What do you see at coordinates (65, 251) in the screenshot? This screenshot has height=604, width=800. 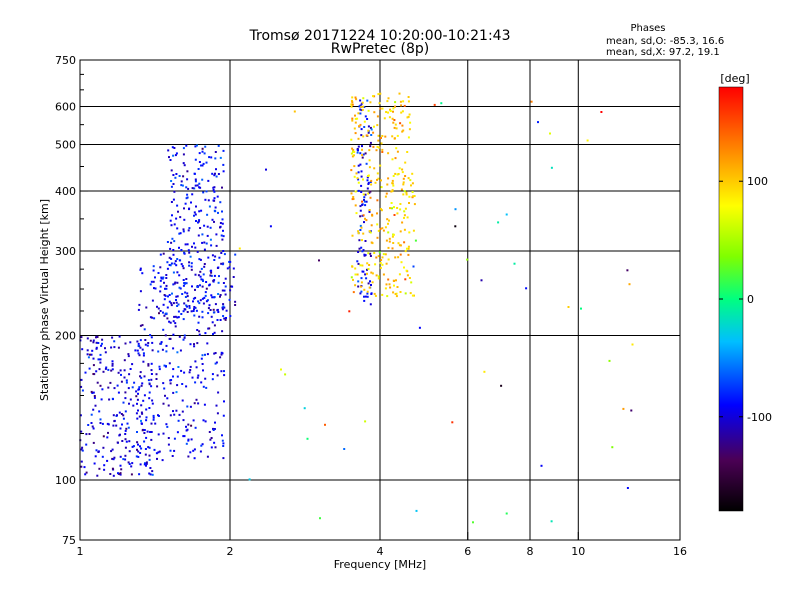 I see `y-tick-label: 300` at bounding box center [65, 251].